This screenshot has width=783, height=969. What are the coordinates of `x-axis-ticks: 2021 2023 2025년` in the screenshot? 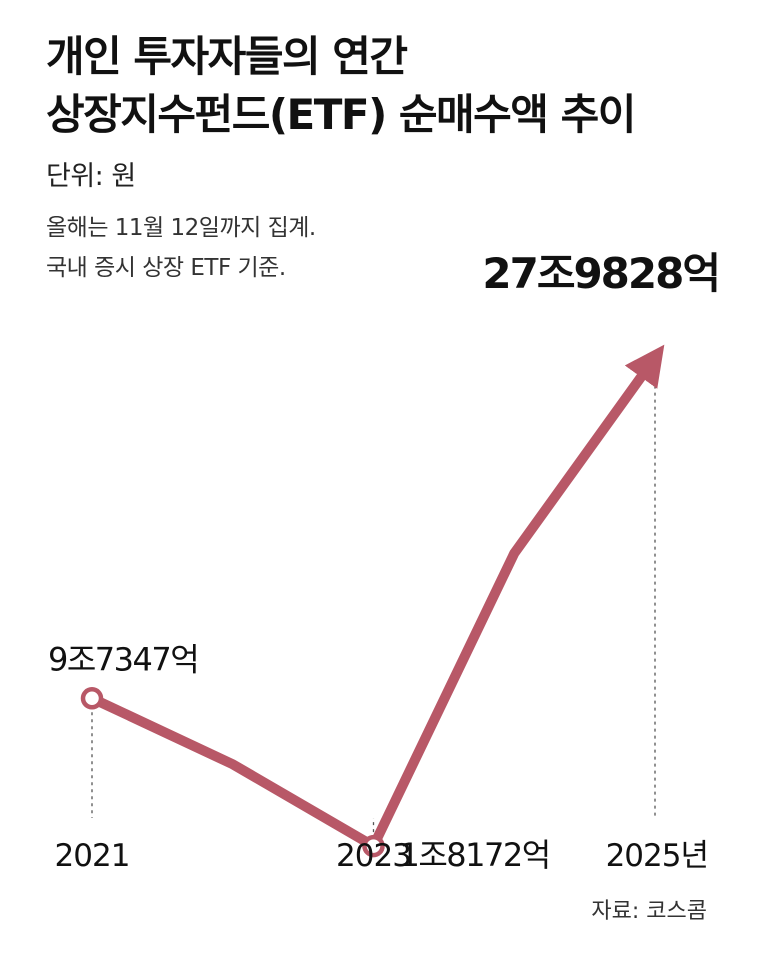 It's located at (382, 856).